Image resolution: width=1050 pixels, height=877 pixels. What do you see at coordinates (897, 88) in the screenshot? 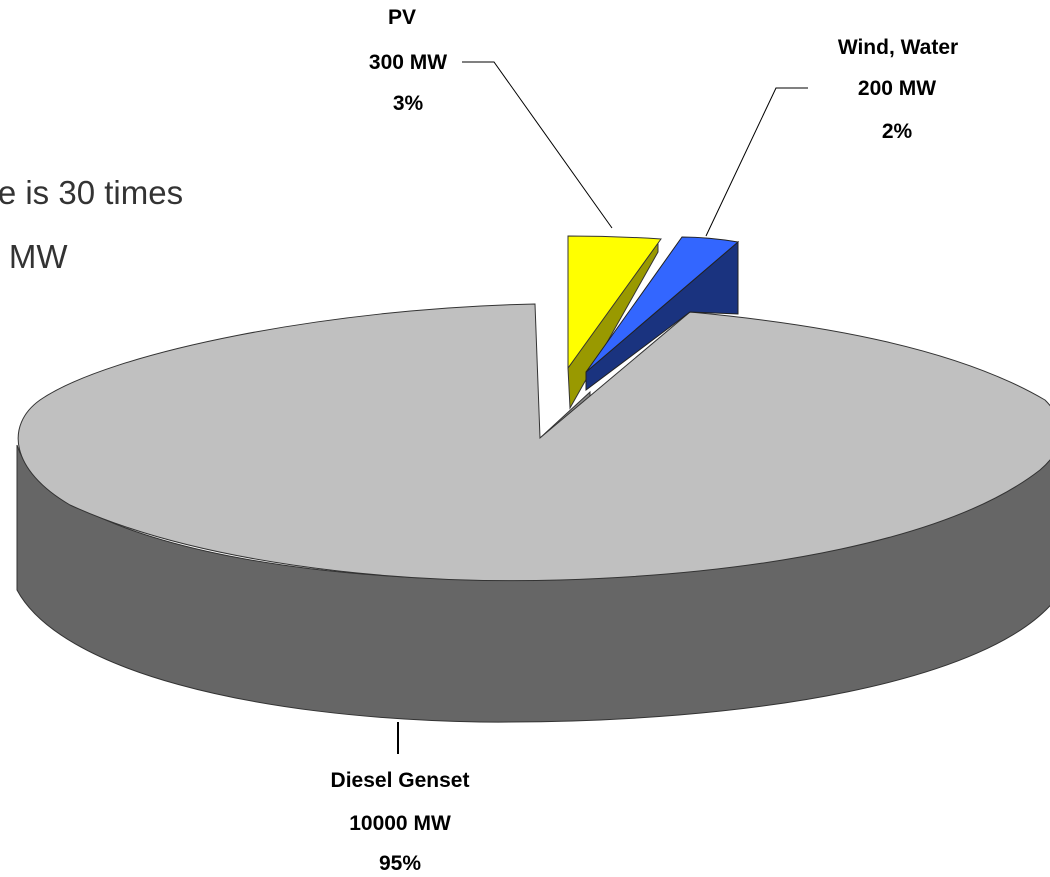
I see `label-wind-water-value: 200 MW` at bounding box center [897, 88].